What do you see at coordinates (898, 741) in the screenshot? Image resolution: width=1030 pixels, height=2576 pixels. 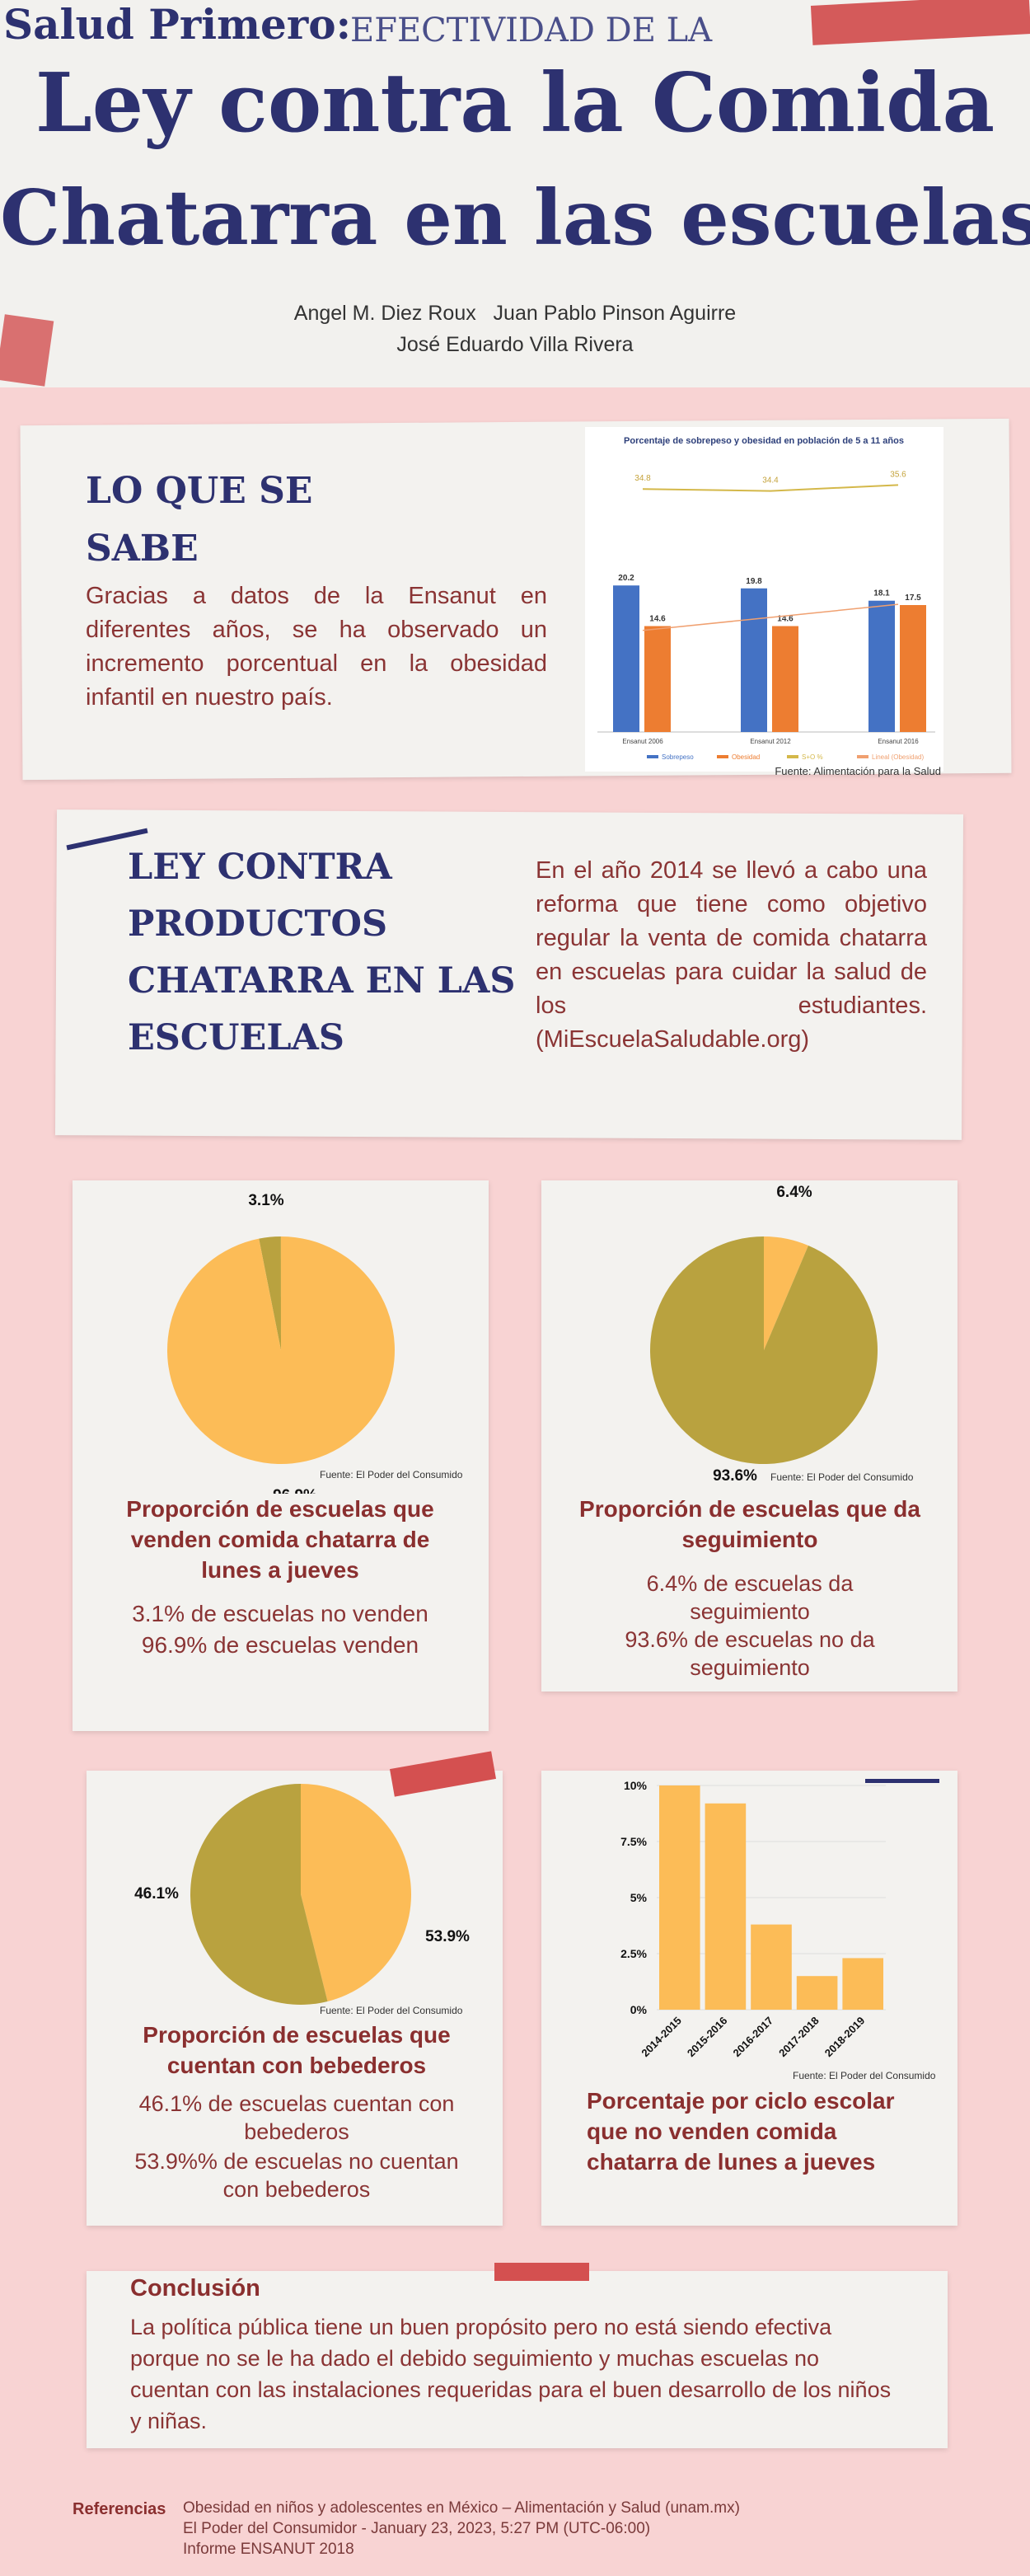 I see `obesity-category-label: Ensanut 2016` at bounding box center [898, 741].